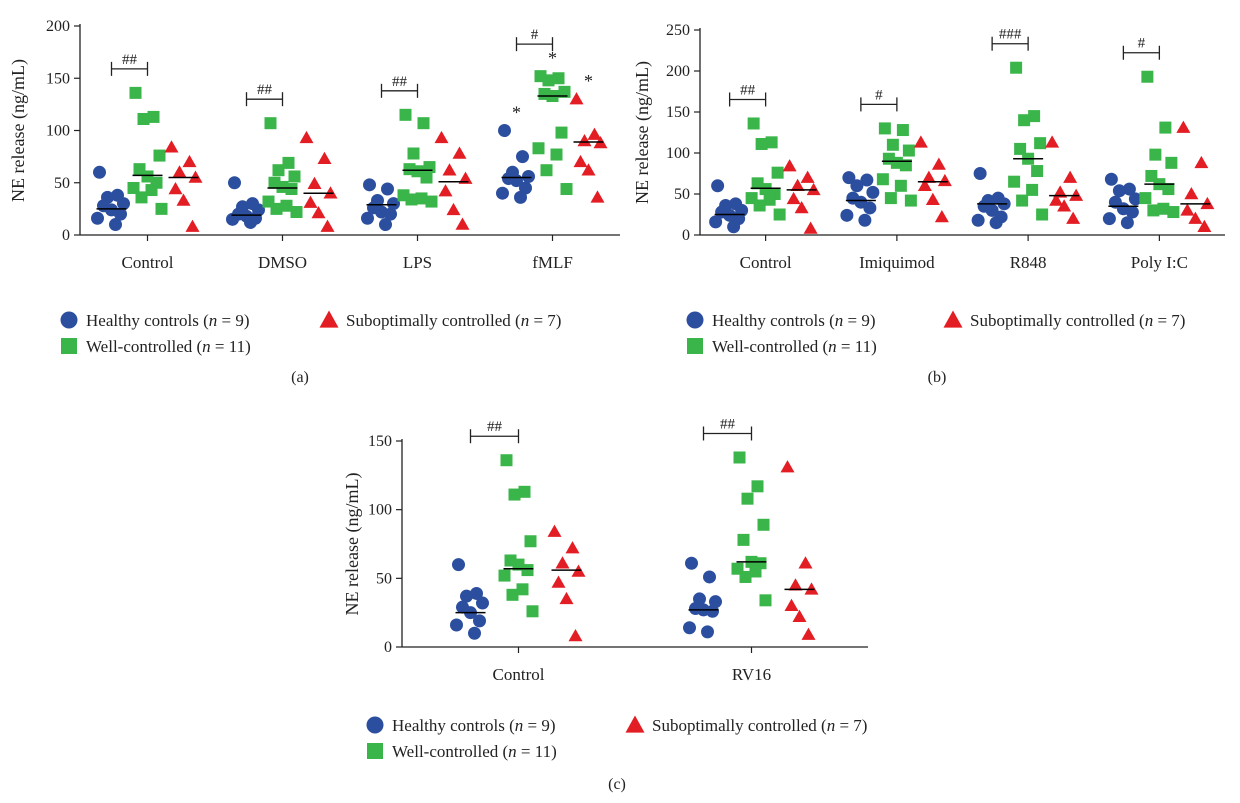 The width and height of the screenshot is (1240, 803). I want to click on blue-circle-icon, so click(375, 725).